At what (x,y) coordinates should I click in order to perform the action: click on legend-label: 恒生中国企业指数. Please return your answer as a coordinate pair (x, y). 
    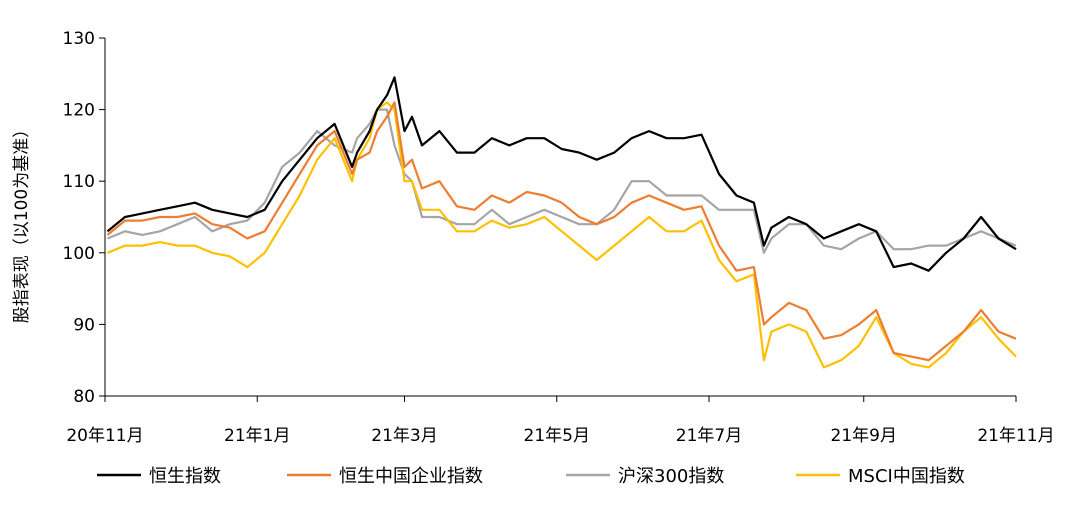
    Looking at the image, I should click on (411, 476).